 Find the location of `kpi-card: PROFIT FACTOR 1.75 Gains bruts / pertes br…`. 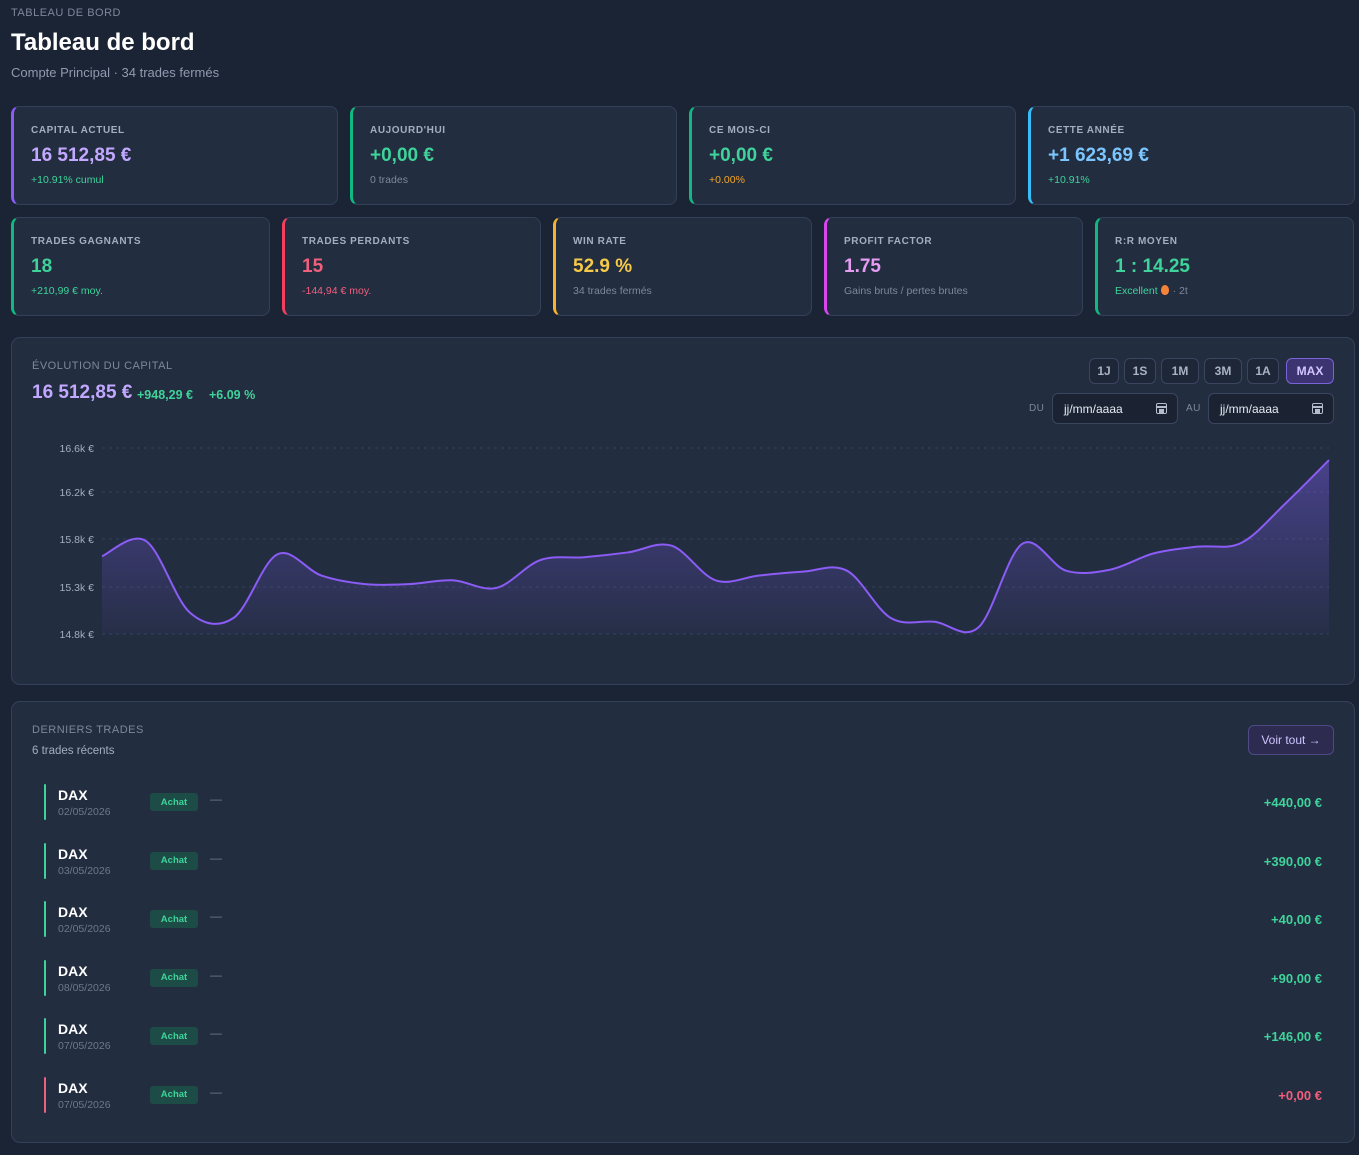

kpi-card: PROFIT FACTOR 1.75 Gains bruts / pertes br… is located at coordinates (953, 266).